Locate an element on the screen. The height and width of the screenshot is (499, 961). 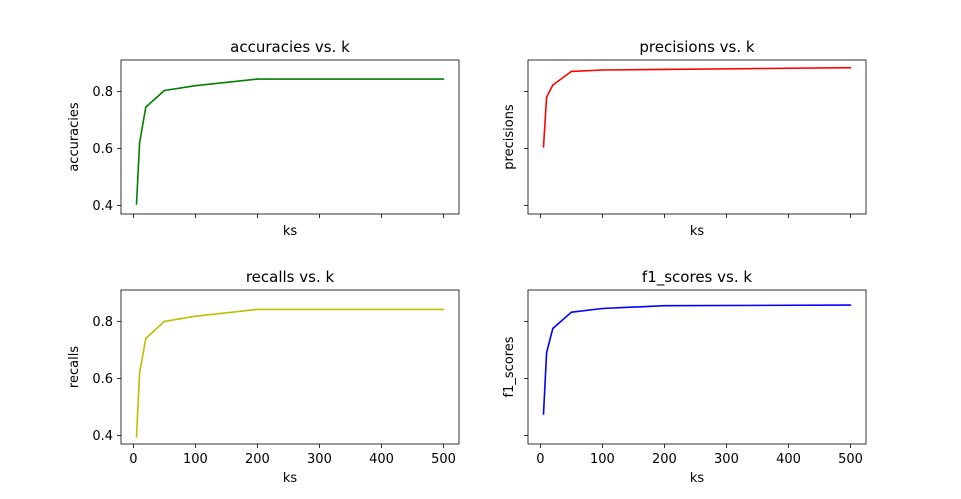
y-axis-label: accuracies is located at coordinates (74, 137).